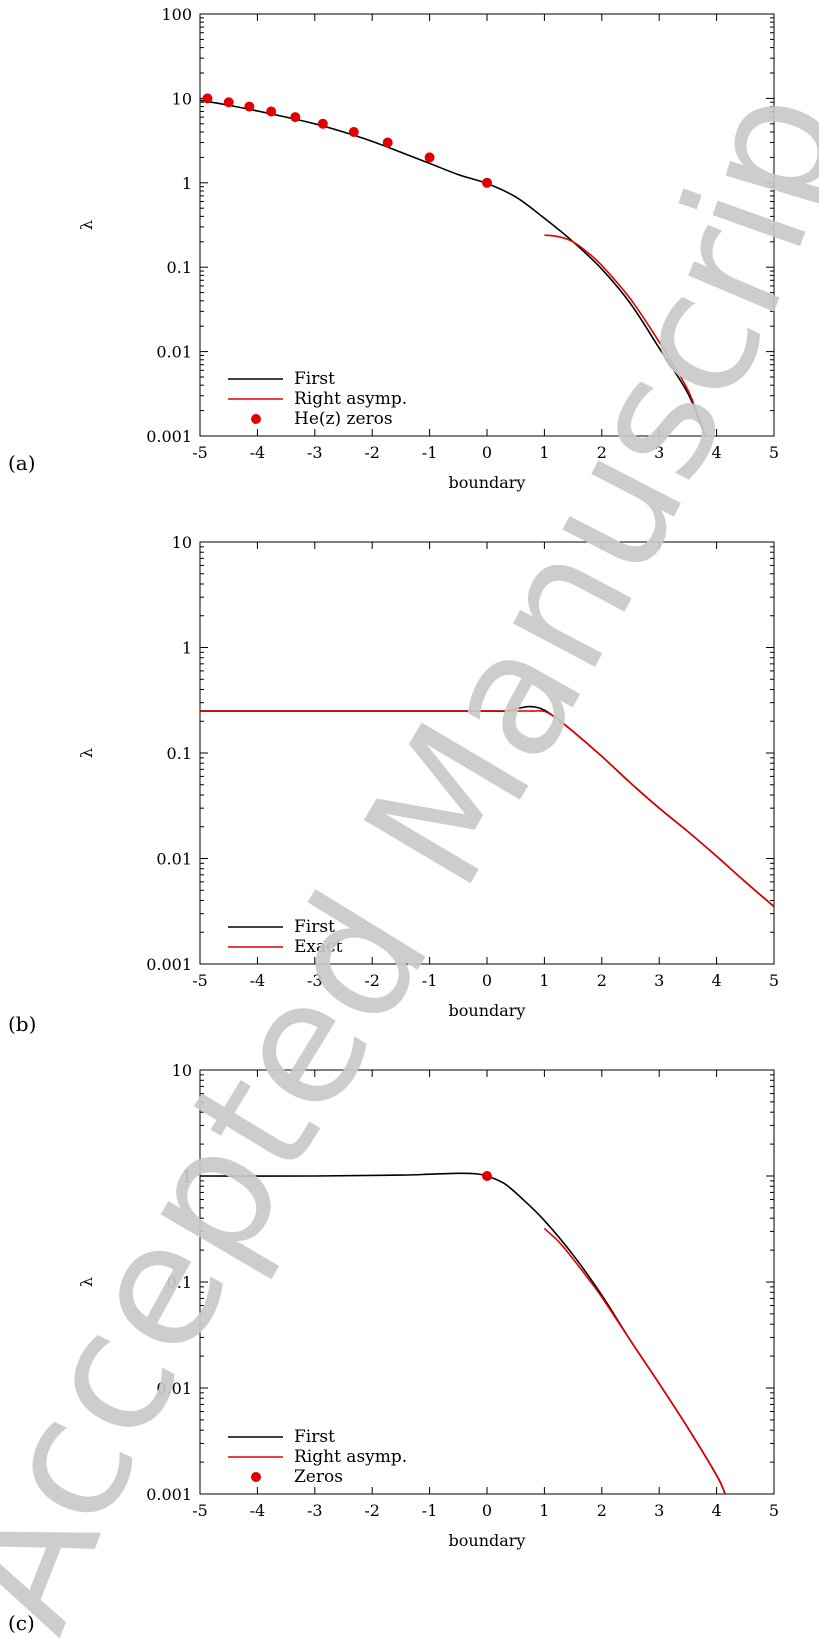  Describe the element at coordinates (343, 419) in the screenshot. I see `legend-entry: He(z) zeros` at that location.